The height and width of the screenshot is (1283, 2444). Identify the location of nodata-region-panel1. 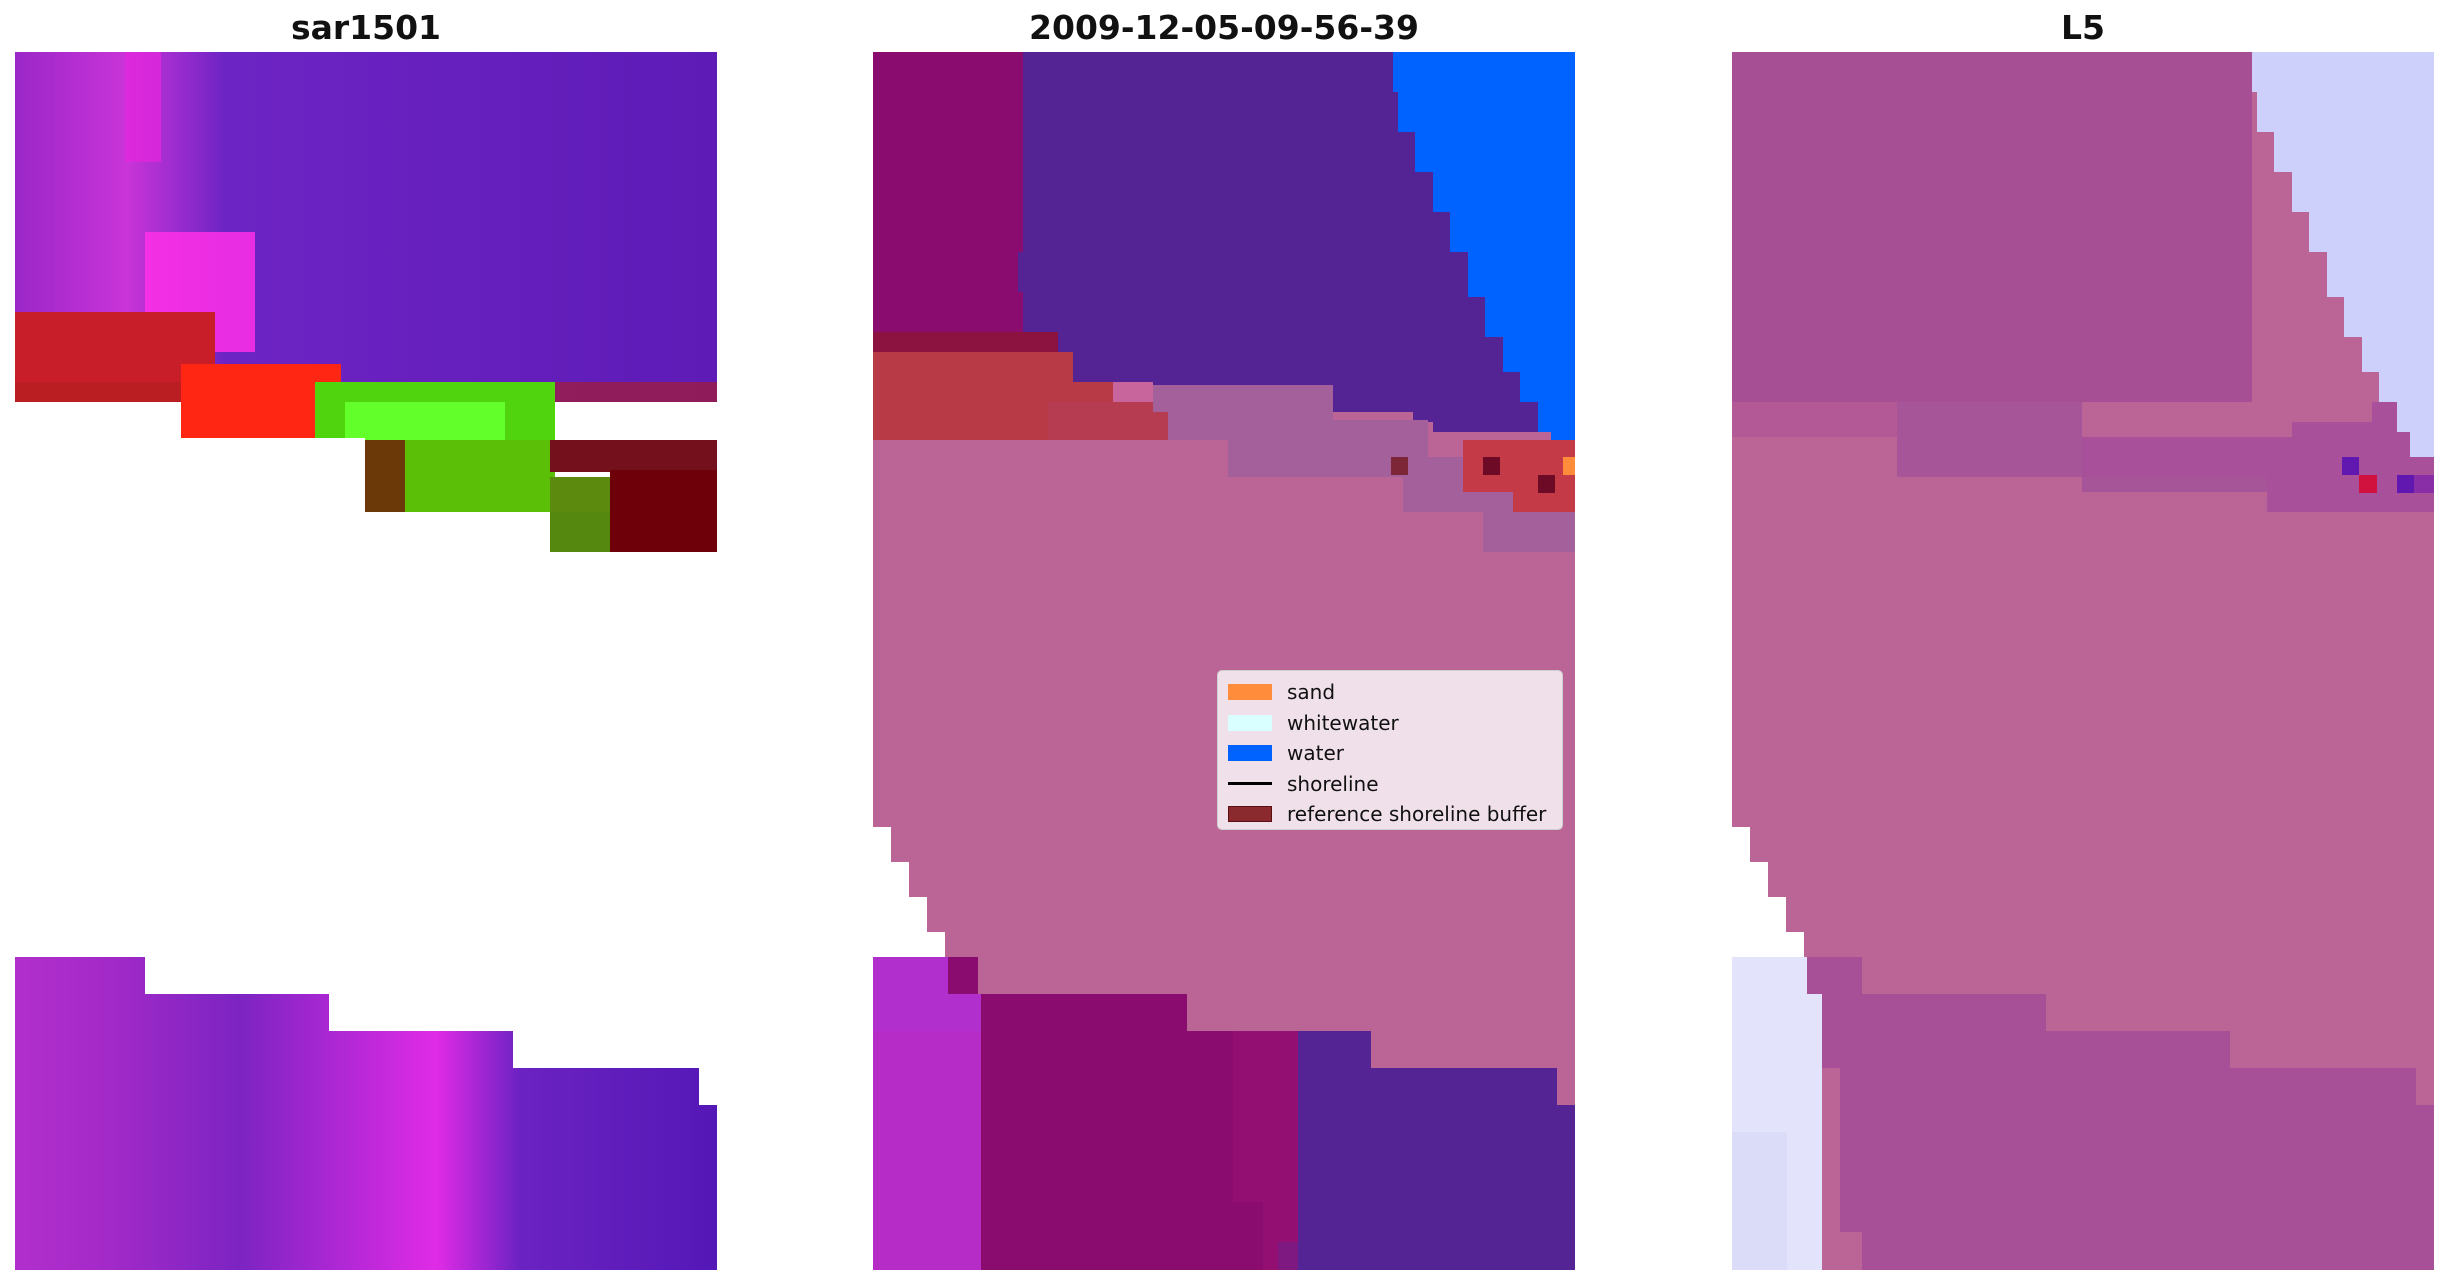
(366, 679).